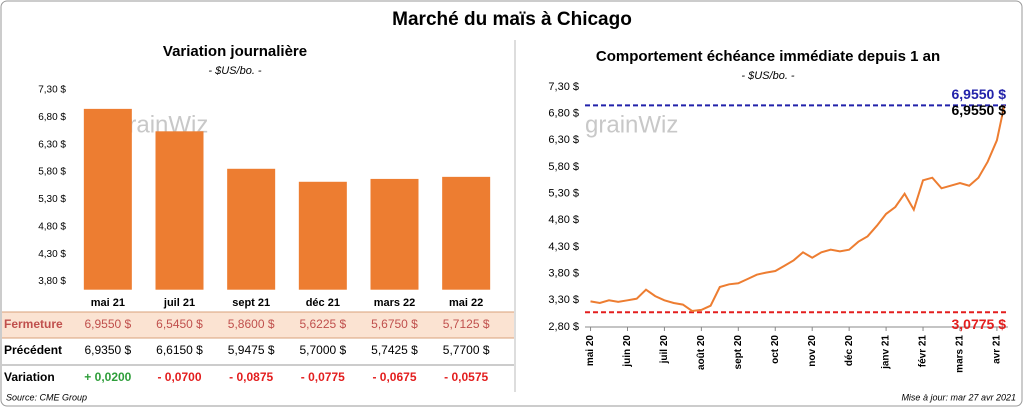  What do you see at coordinates (235, 51) in the screenshot?
I see `chart-title: Variation journalière` at bounding box center [235, 51].